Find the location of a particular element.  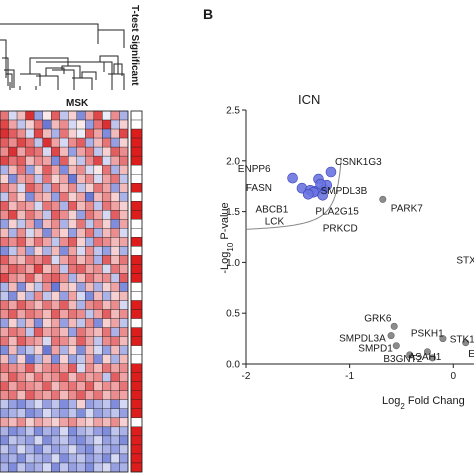

data-point is located at coordinates (308, 194).